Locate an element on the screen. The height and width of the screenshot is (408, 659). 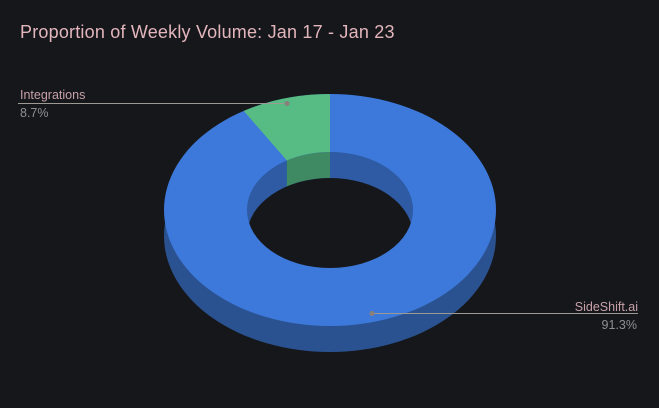
callout-dot-integrations is located at coordinates (287, 103).